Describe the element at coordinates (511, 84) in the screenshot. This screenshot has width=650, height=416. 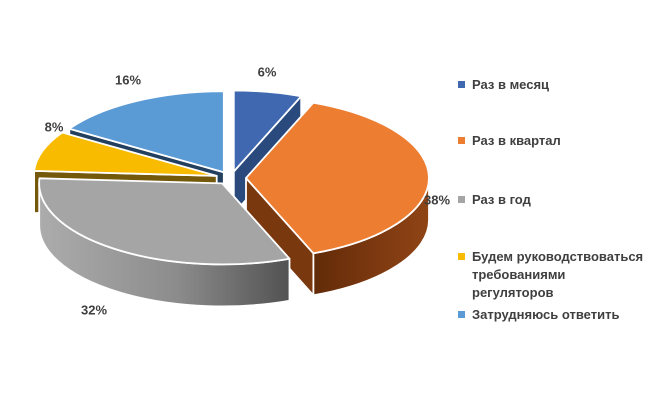
I see `legend-label: Раз в месяц` at that location.